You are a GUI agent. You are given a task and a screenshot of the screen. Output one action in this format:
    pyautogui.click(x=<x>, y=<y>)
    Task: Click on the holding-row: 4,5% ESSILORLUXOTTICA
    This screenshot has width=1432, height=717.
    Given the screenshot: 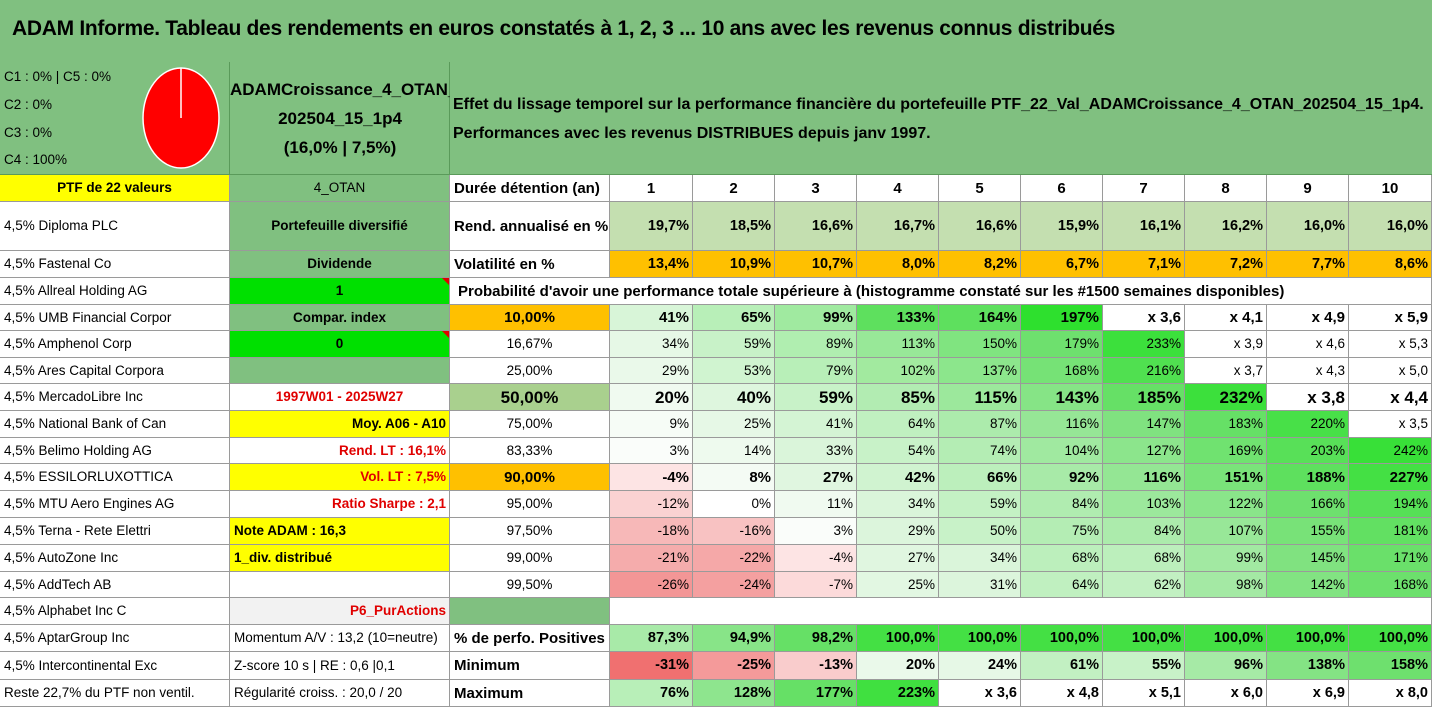 What is the action you would take?
    pyautogui.click(x=115, y=477)
    